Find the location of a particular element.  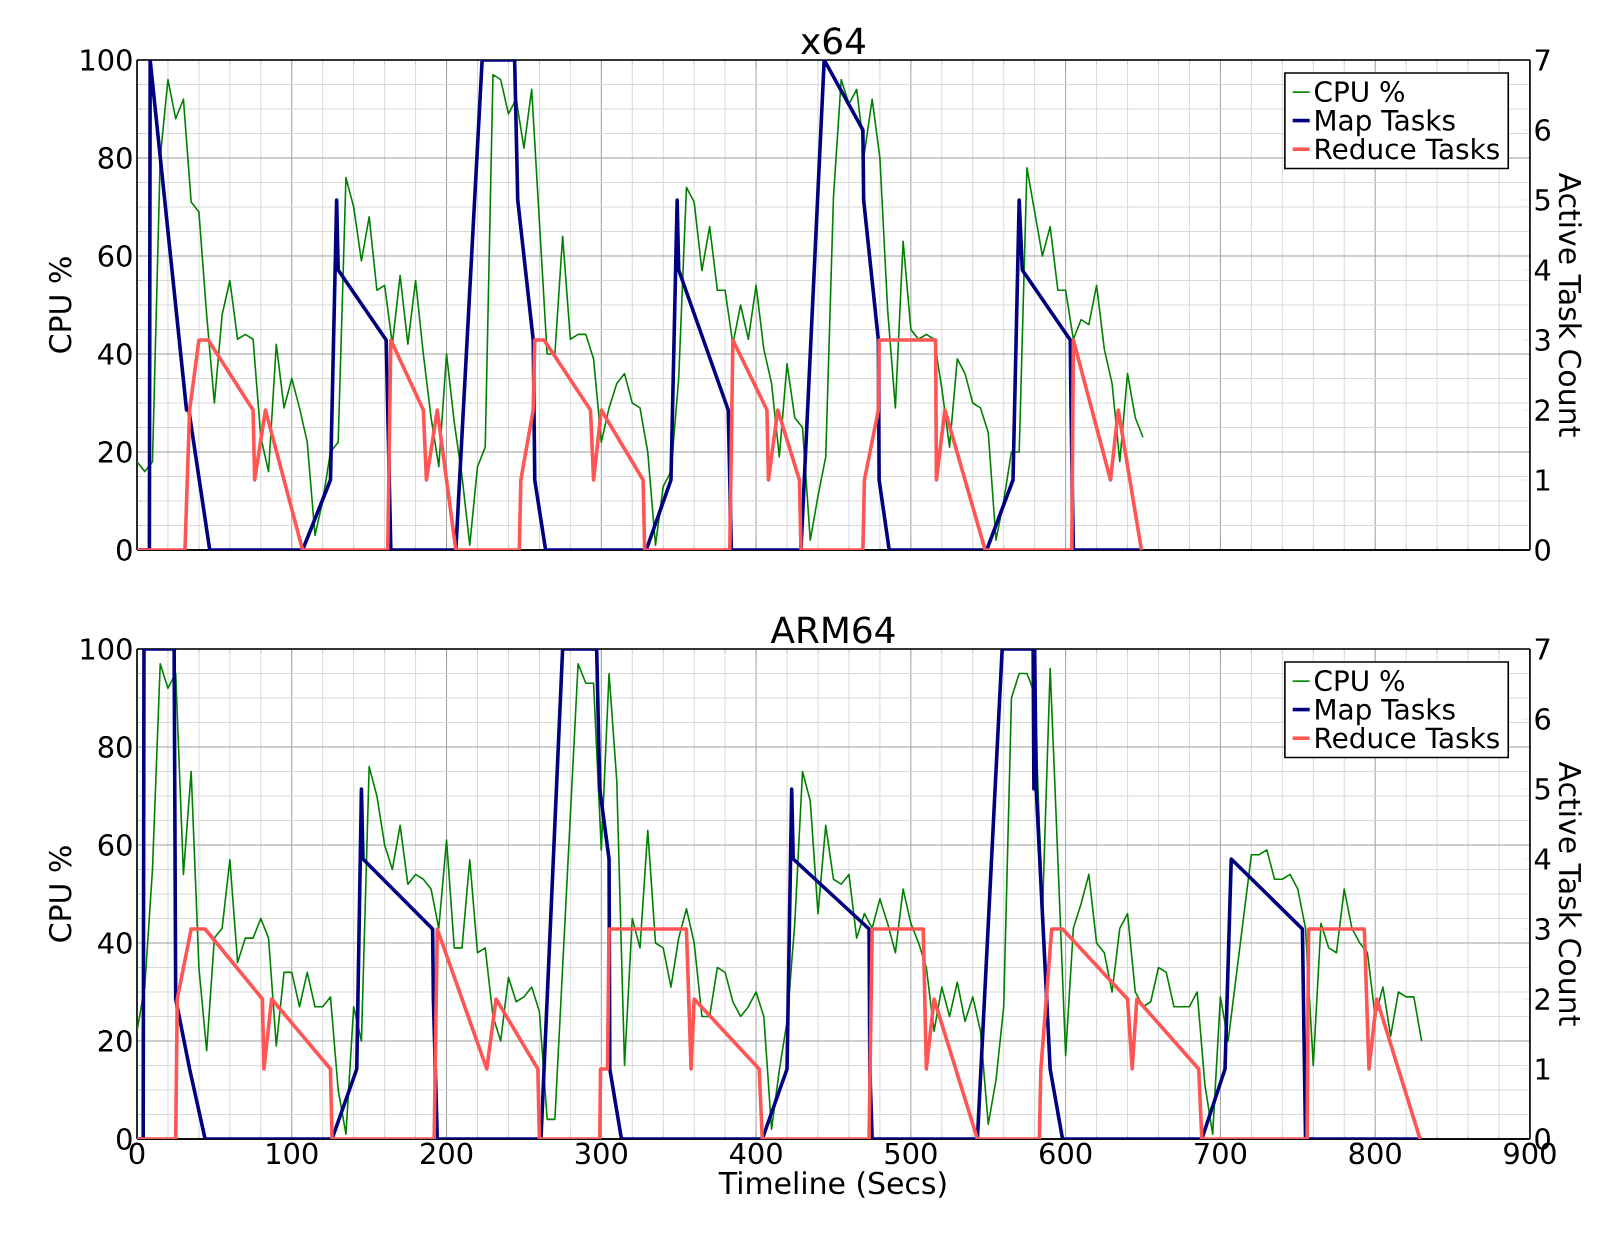

chart-title: x64 is located at coordinates (833, 41).